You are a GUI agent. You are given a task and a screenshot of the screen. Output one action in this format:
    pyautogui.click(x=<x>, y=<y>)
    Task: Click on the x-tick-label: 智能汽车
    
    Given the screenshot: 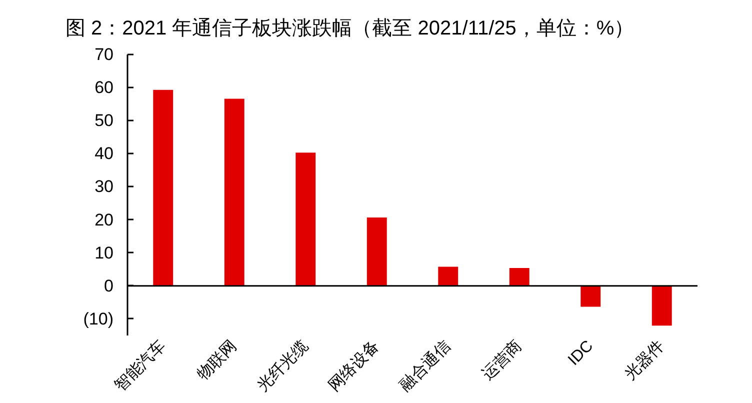 What is the action you would take?
    pyautogui.click(x=140, y=365)
    